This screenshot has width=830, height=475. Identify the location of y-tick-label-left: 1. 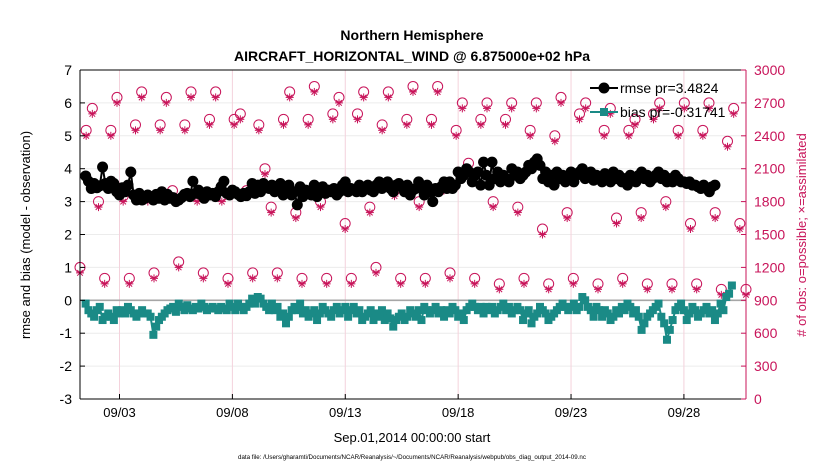
(68, 267).